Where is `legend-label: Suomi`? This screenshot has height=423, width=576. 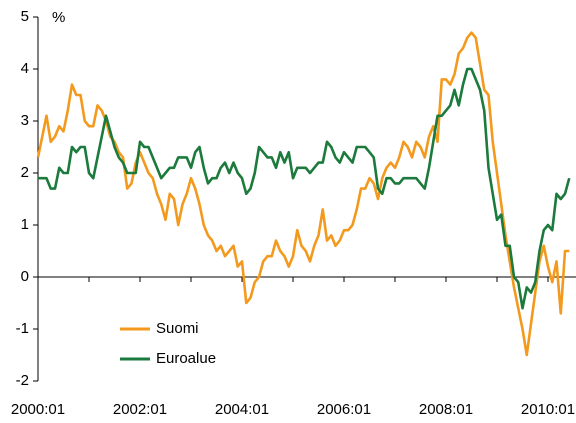
legend-label: Suomi is located at coordinates (177, 328).